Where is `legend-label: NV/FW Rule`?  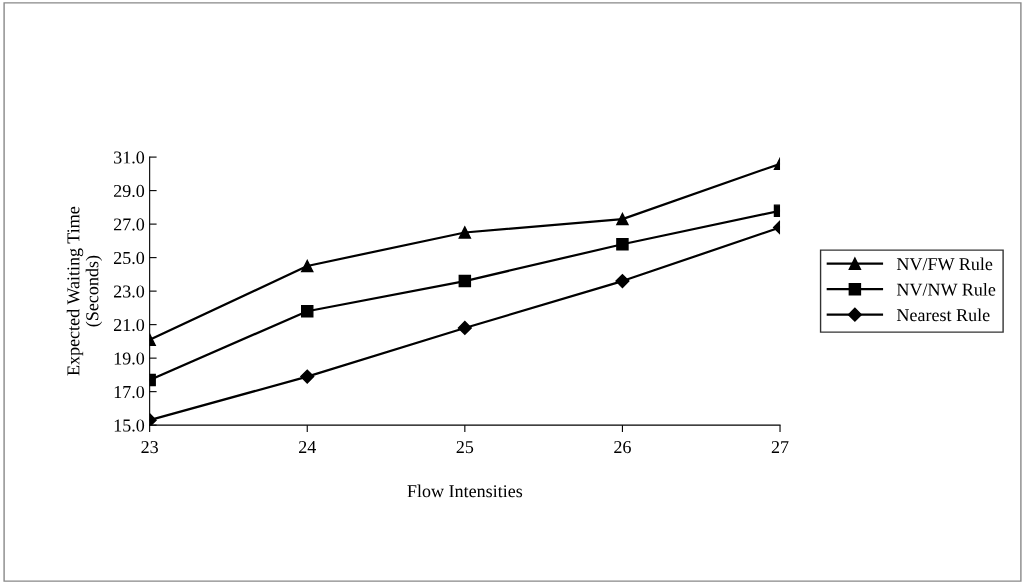
legend-label: NV/FW Rule is located at coordinates (944, 264).